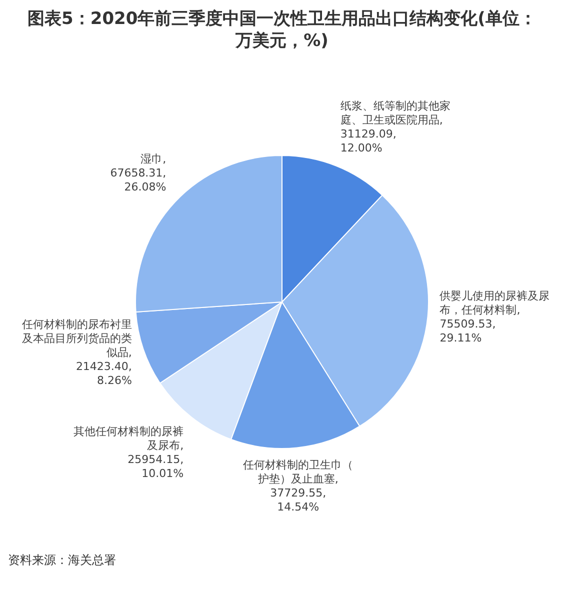 The image size is (564, 609). Describe the element at coordinates (395, 126) in the screenshot. I see `slice-label: 纸浆、纸等制的其他家庭、卫生或医院用品, 31129.09, 12.00%` at that location.